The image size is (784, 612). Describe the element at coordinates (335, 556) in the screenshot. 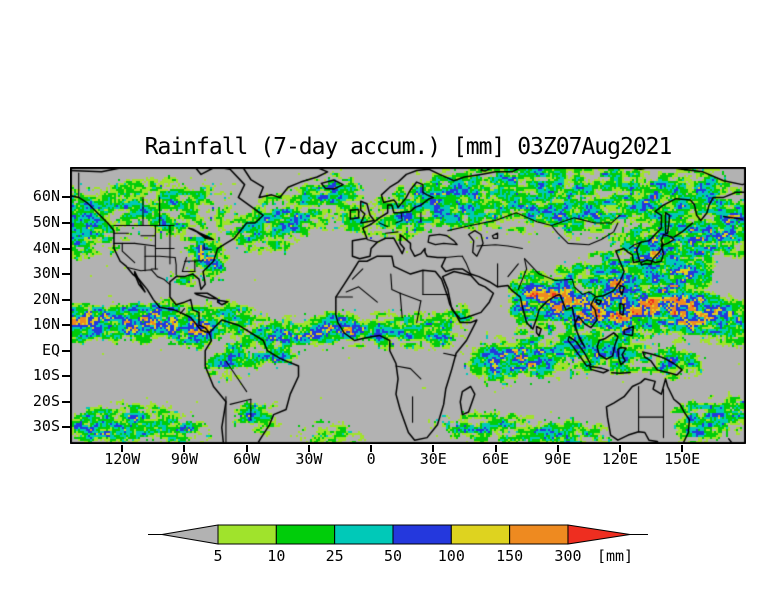

I see `colorbar-level-label: 25` at that location.